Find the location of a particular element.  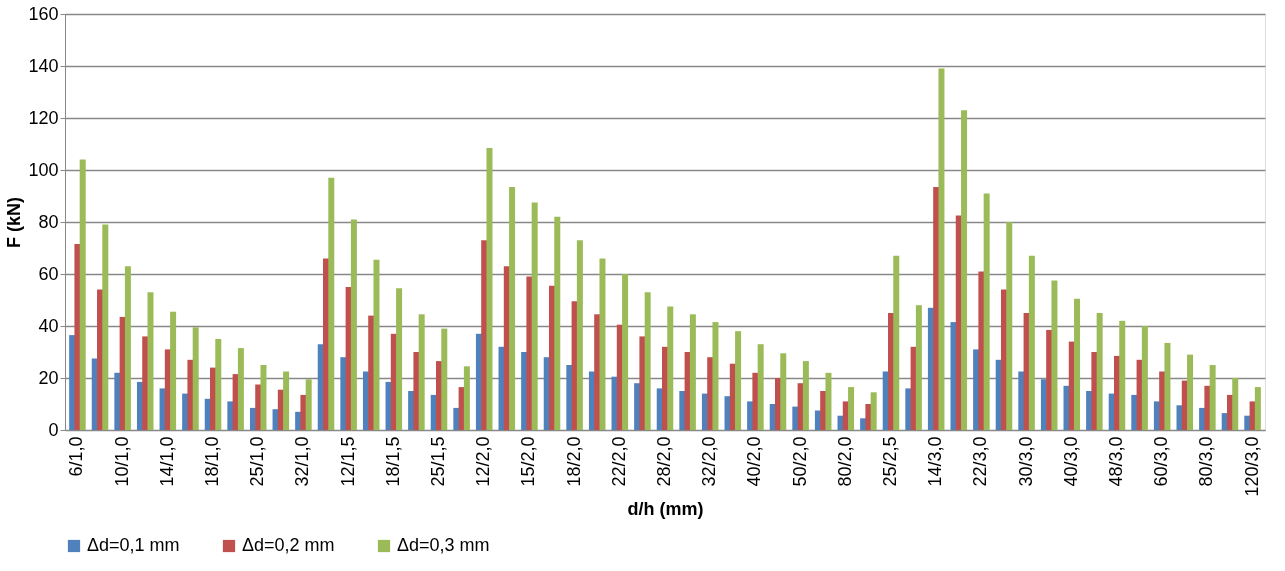

y-tick-label: 40 is located at coordinates (48, 325).